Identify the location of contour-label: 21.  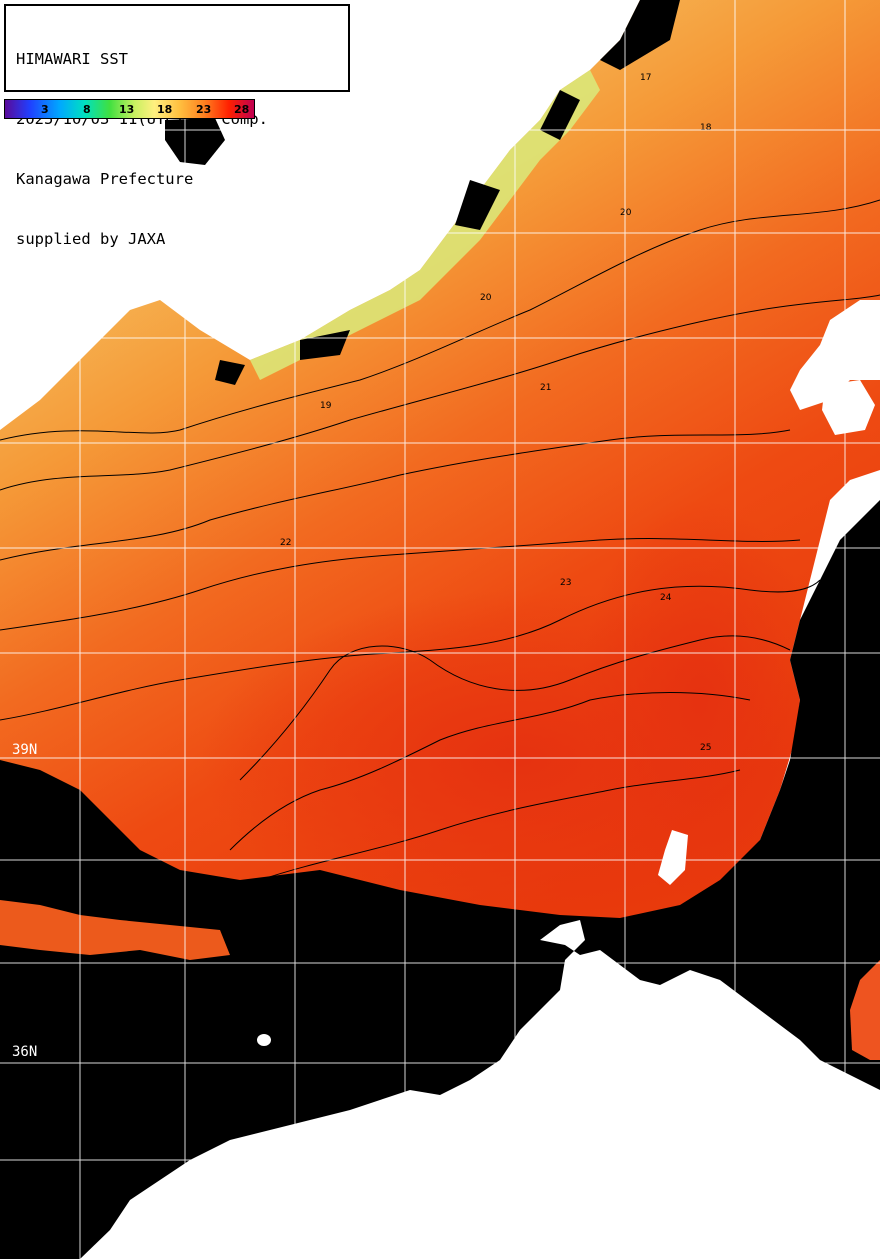
(545, 388).